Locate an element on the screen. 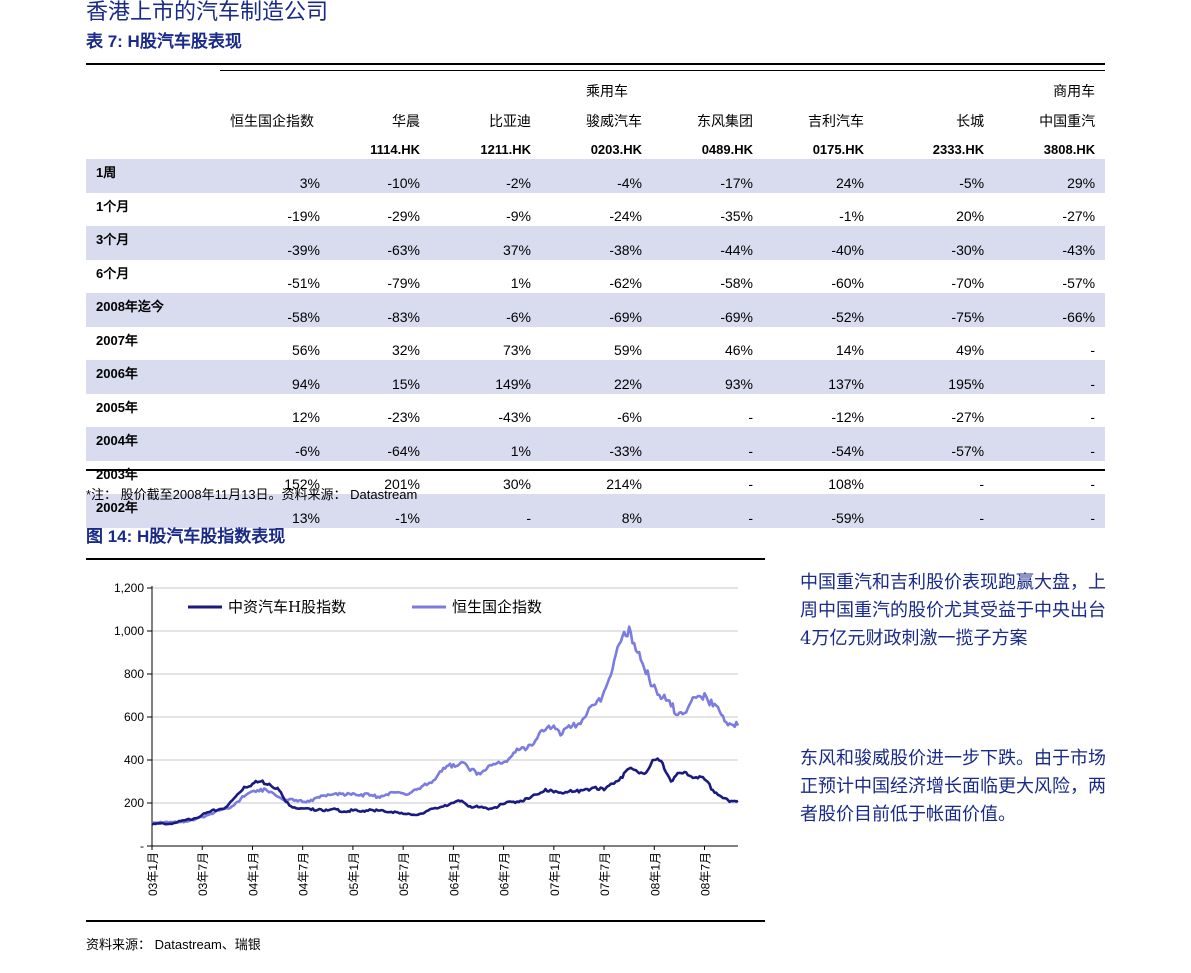  table-cell: 149% is located at coordinates (485, 377).